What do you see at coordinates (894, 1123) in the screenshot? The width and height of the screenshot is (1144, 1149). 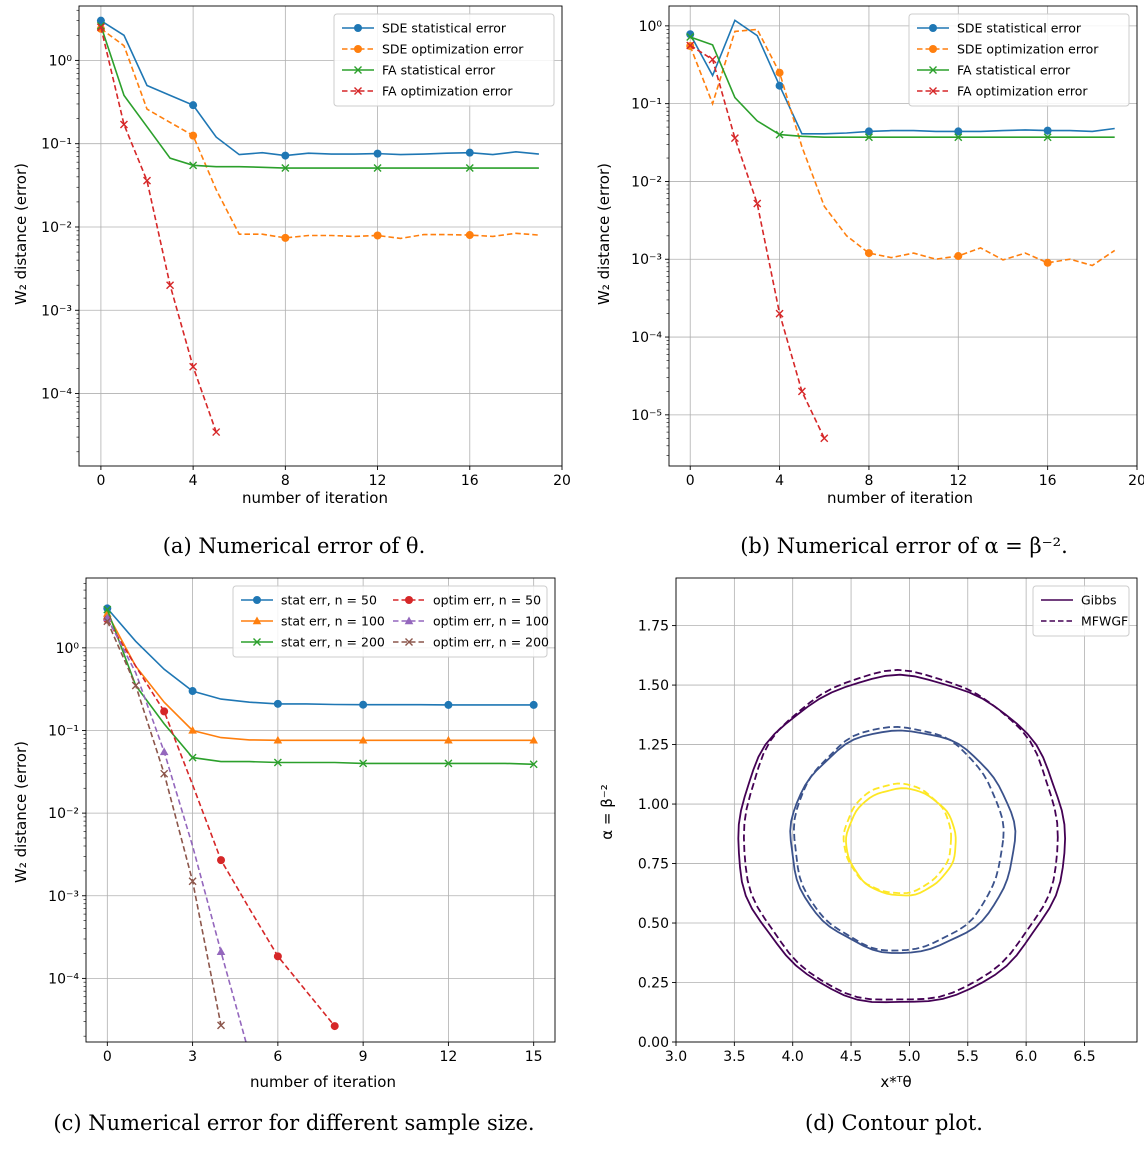 I see `caption: (d) Contour plot.` at bounding box center [894, 1123].